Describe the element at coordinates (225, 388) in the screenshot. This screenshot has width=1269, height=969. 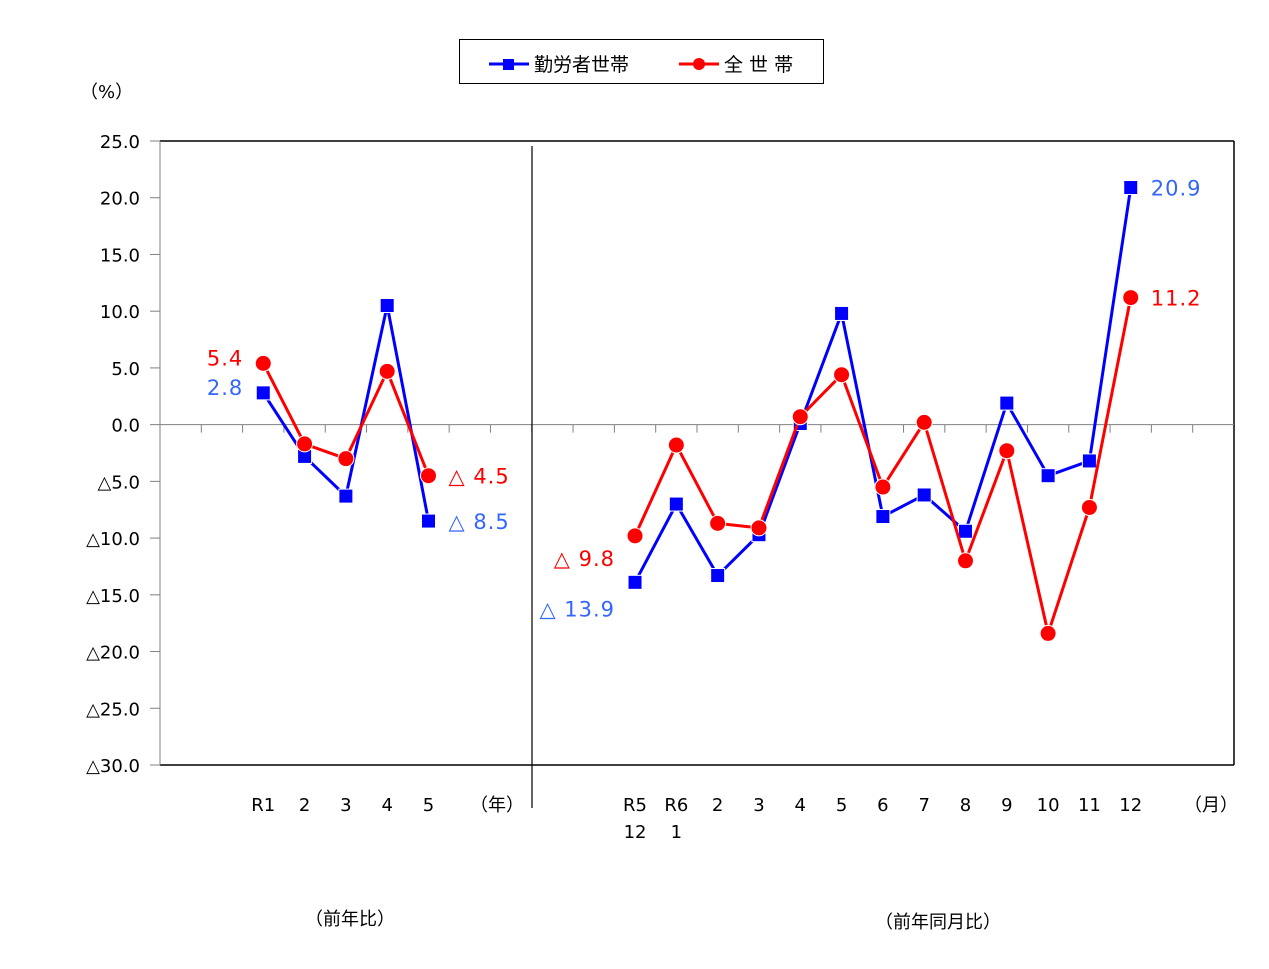
I see `data-label: 2.8` at that location.